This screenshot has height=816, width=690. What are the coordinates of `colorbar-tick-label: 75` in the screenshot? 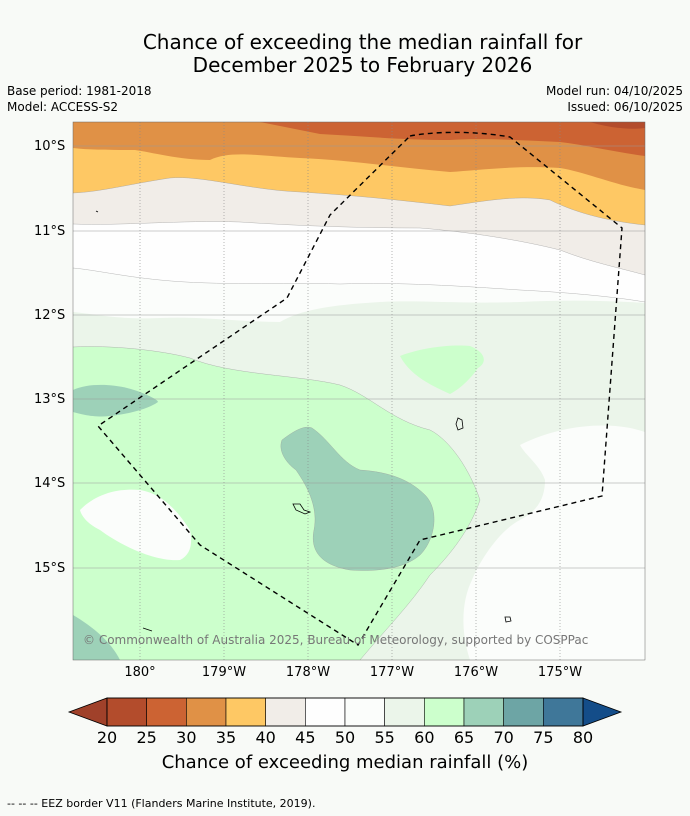 It's located at (543, 737).